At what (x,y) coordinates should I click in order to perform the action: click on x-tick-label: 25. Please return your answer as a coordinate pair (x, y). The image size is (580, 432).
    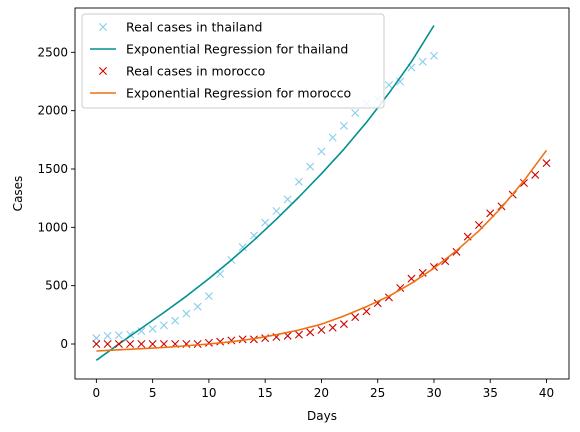
    Looking at the image, I should click on (377, 393).